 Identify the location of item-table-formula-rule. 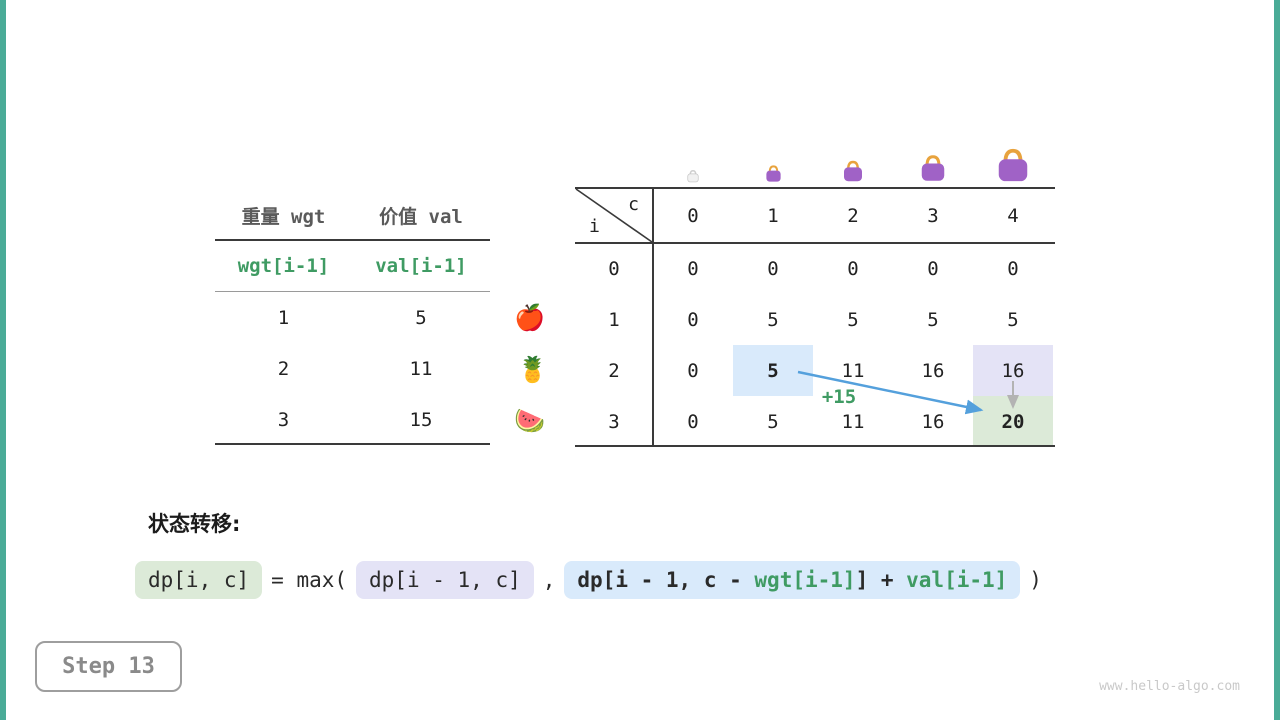
(352, 291).